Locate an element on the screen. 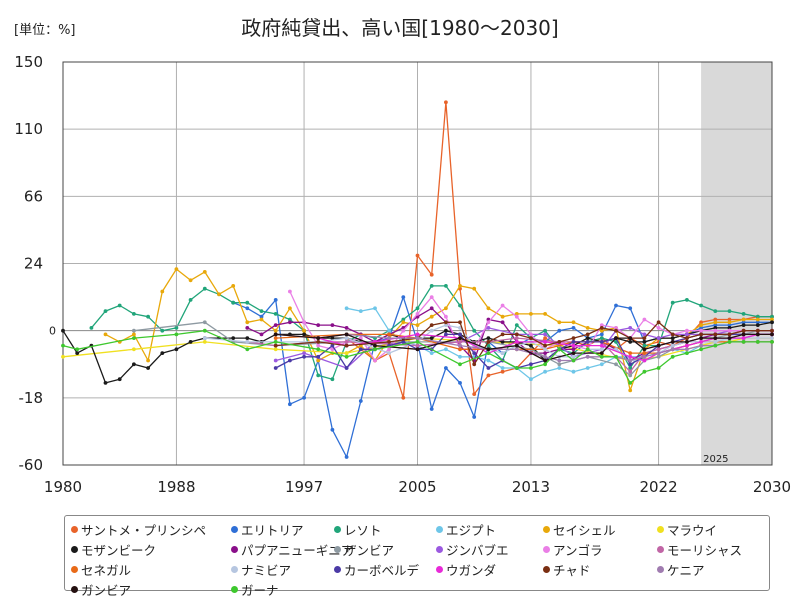 This screenshot has width=800, height=600. legend-item: アンゴラ is located at coordinates (573, 549).